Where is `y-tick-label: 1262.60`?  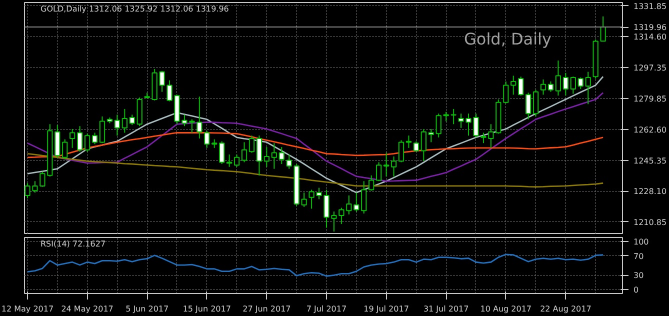 y-tick-label: 1262.60 is located at coordinates (650, 130).